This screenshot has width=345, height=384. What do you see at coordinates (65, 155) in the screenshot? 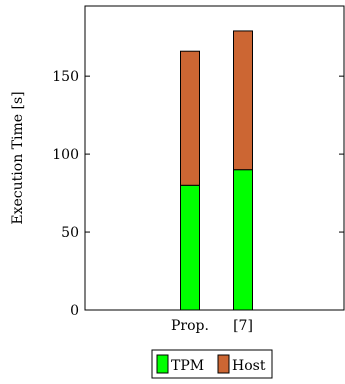
I see `y-tick-label: 100` at bounding box center [65, 155].